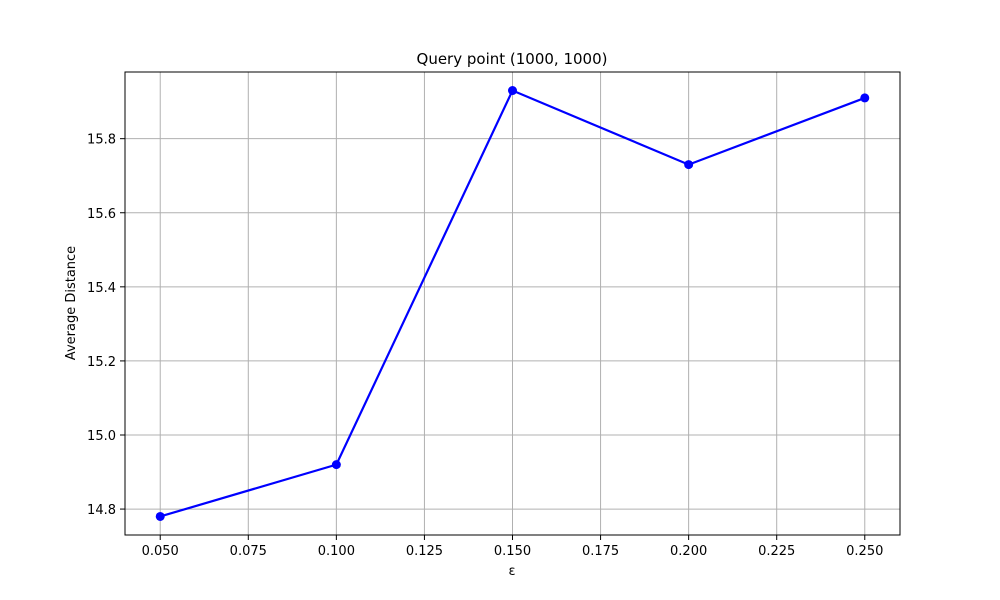  I want to click on x-tick-label: 0.200, so click(688, 551).